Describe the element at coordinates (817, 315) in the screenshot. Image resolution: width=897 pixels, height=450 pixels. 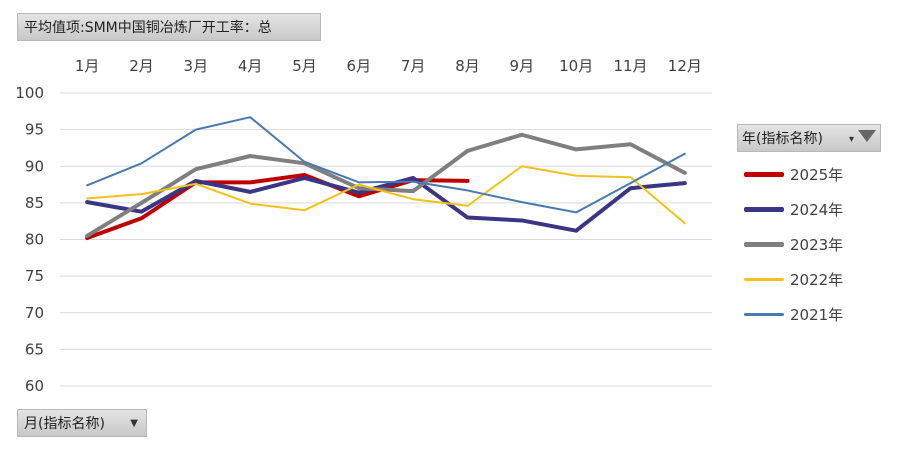
I see `legend-label: 2021年` at that location.